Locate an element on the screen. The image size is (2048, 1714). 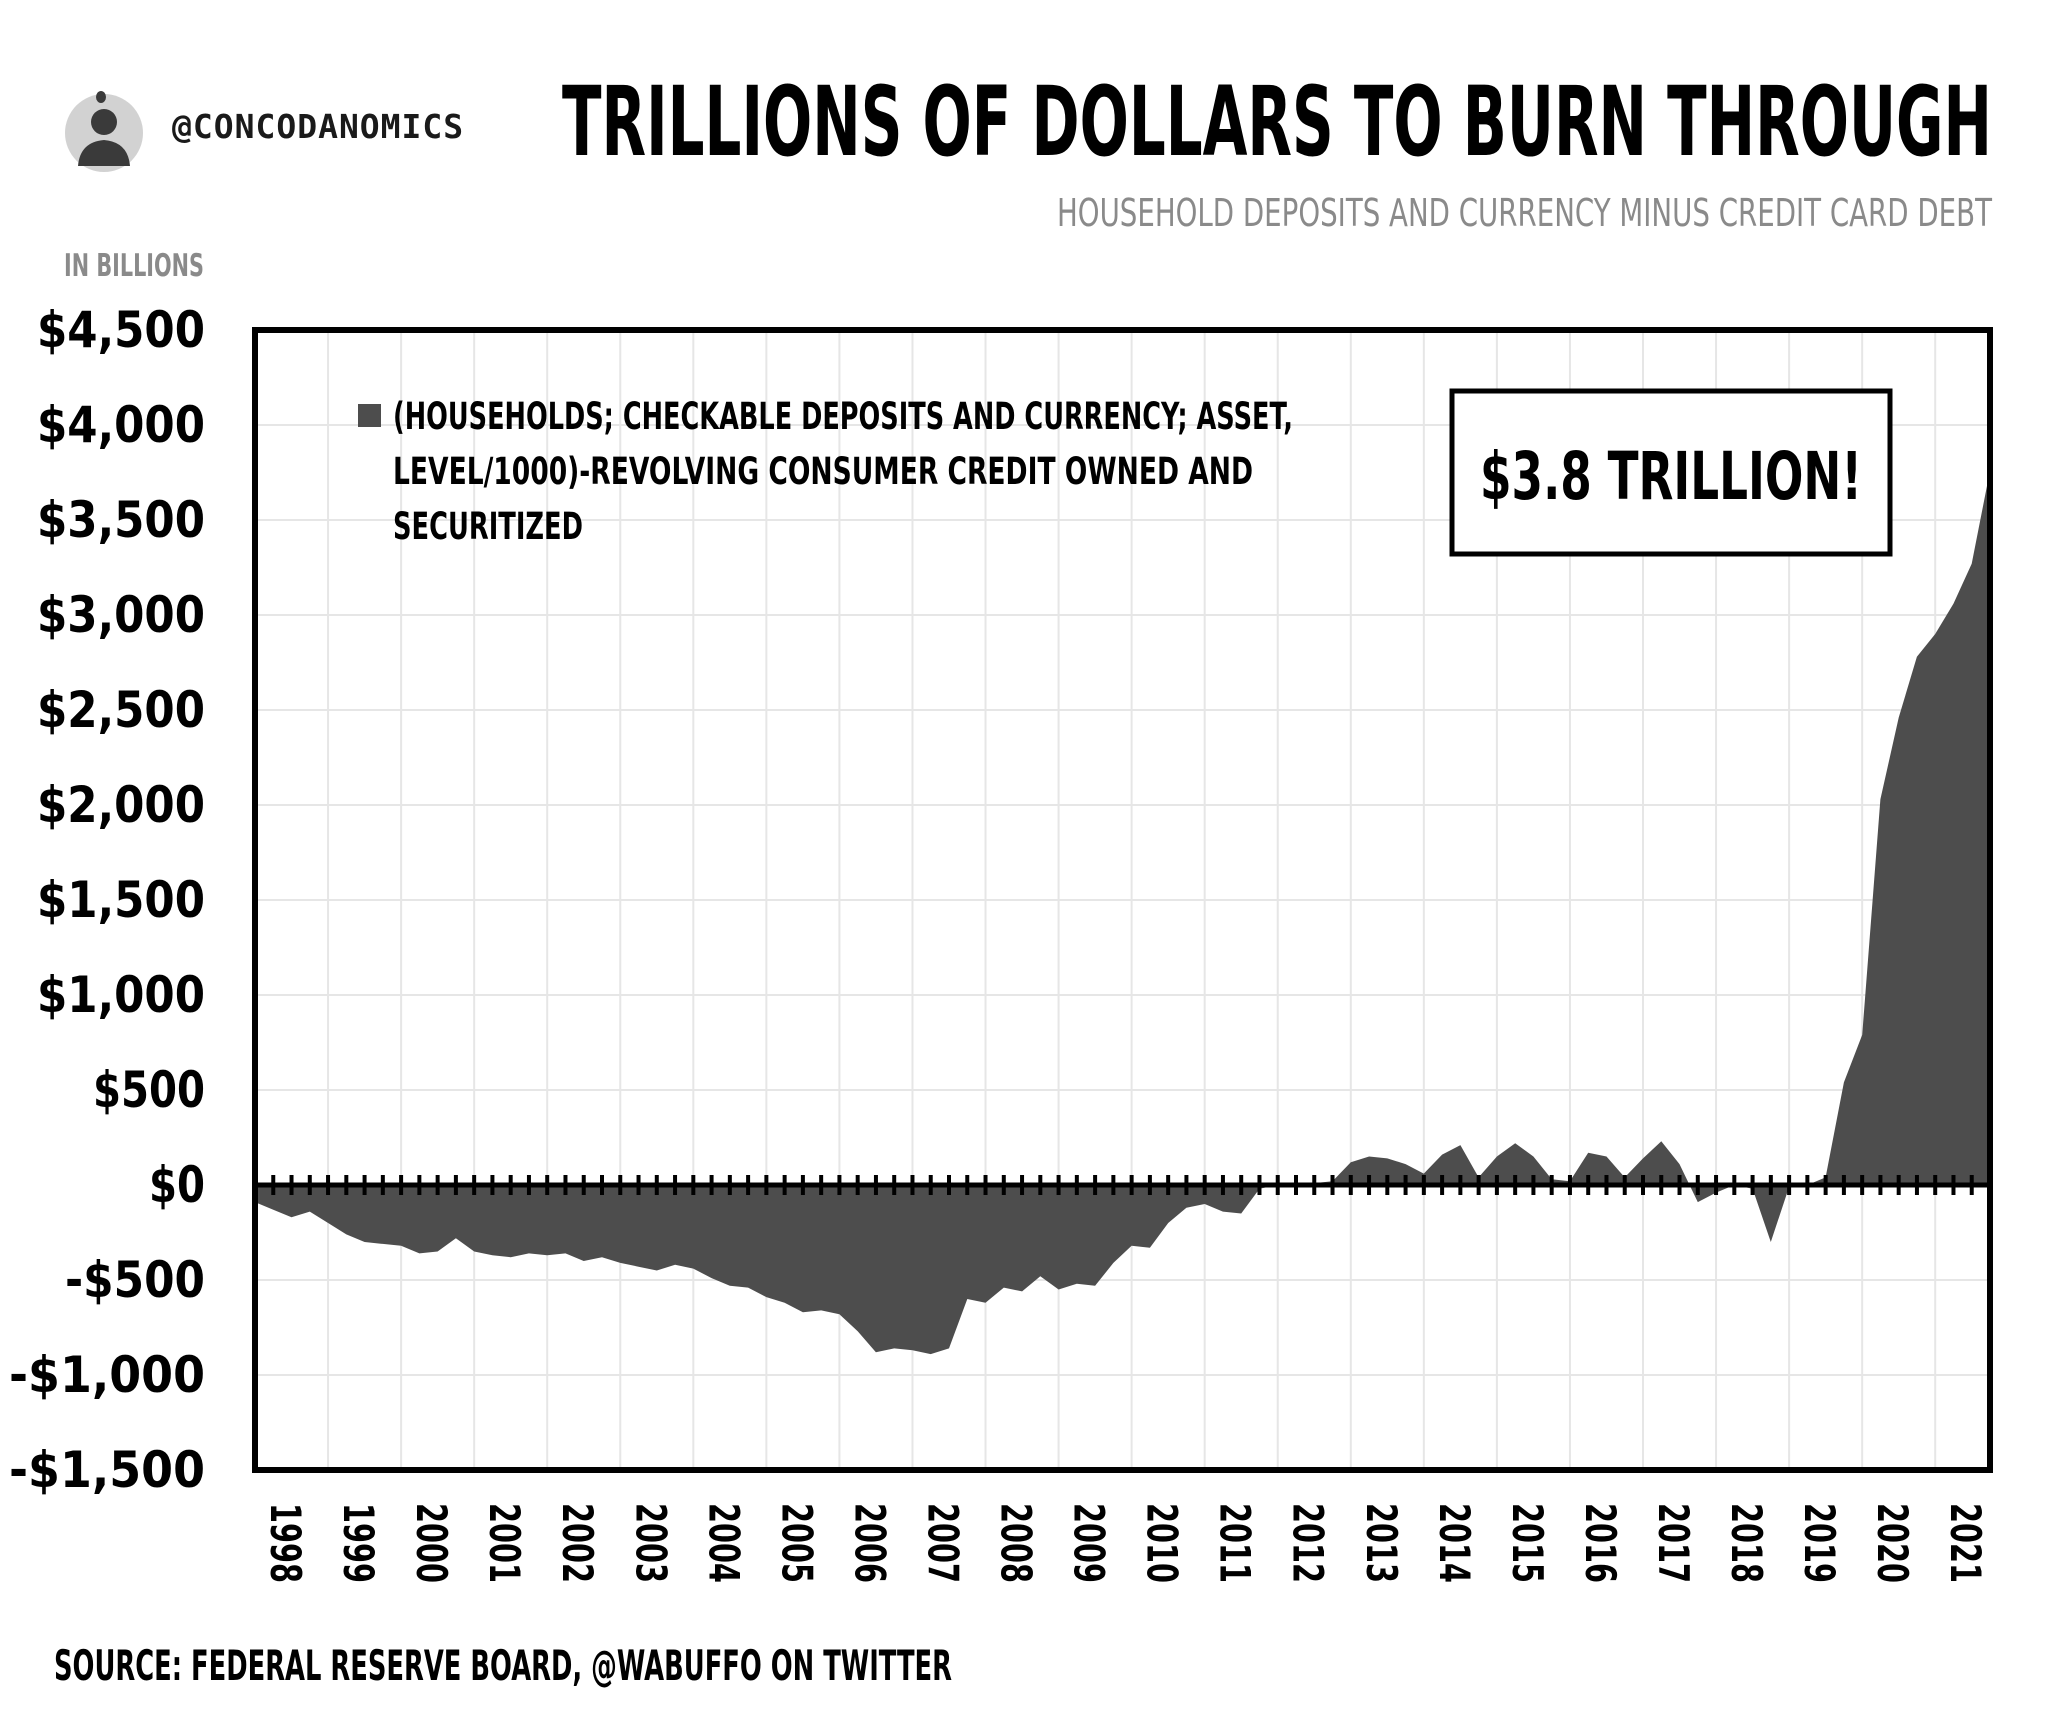
x-tick-label: 1999 is located at coordinates (358, 1543).